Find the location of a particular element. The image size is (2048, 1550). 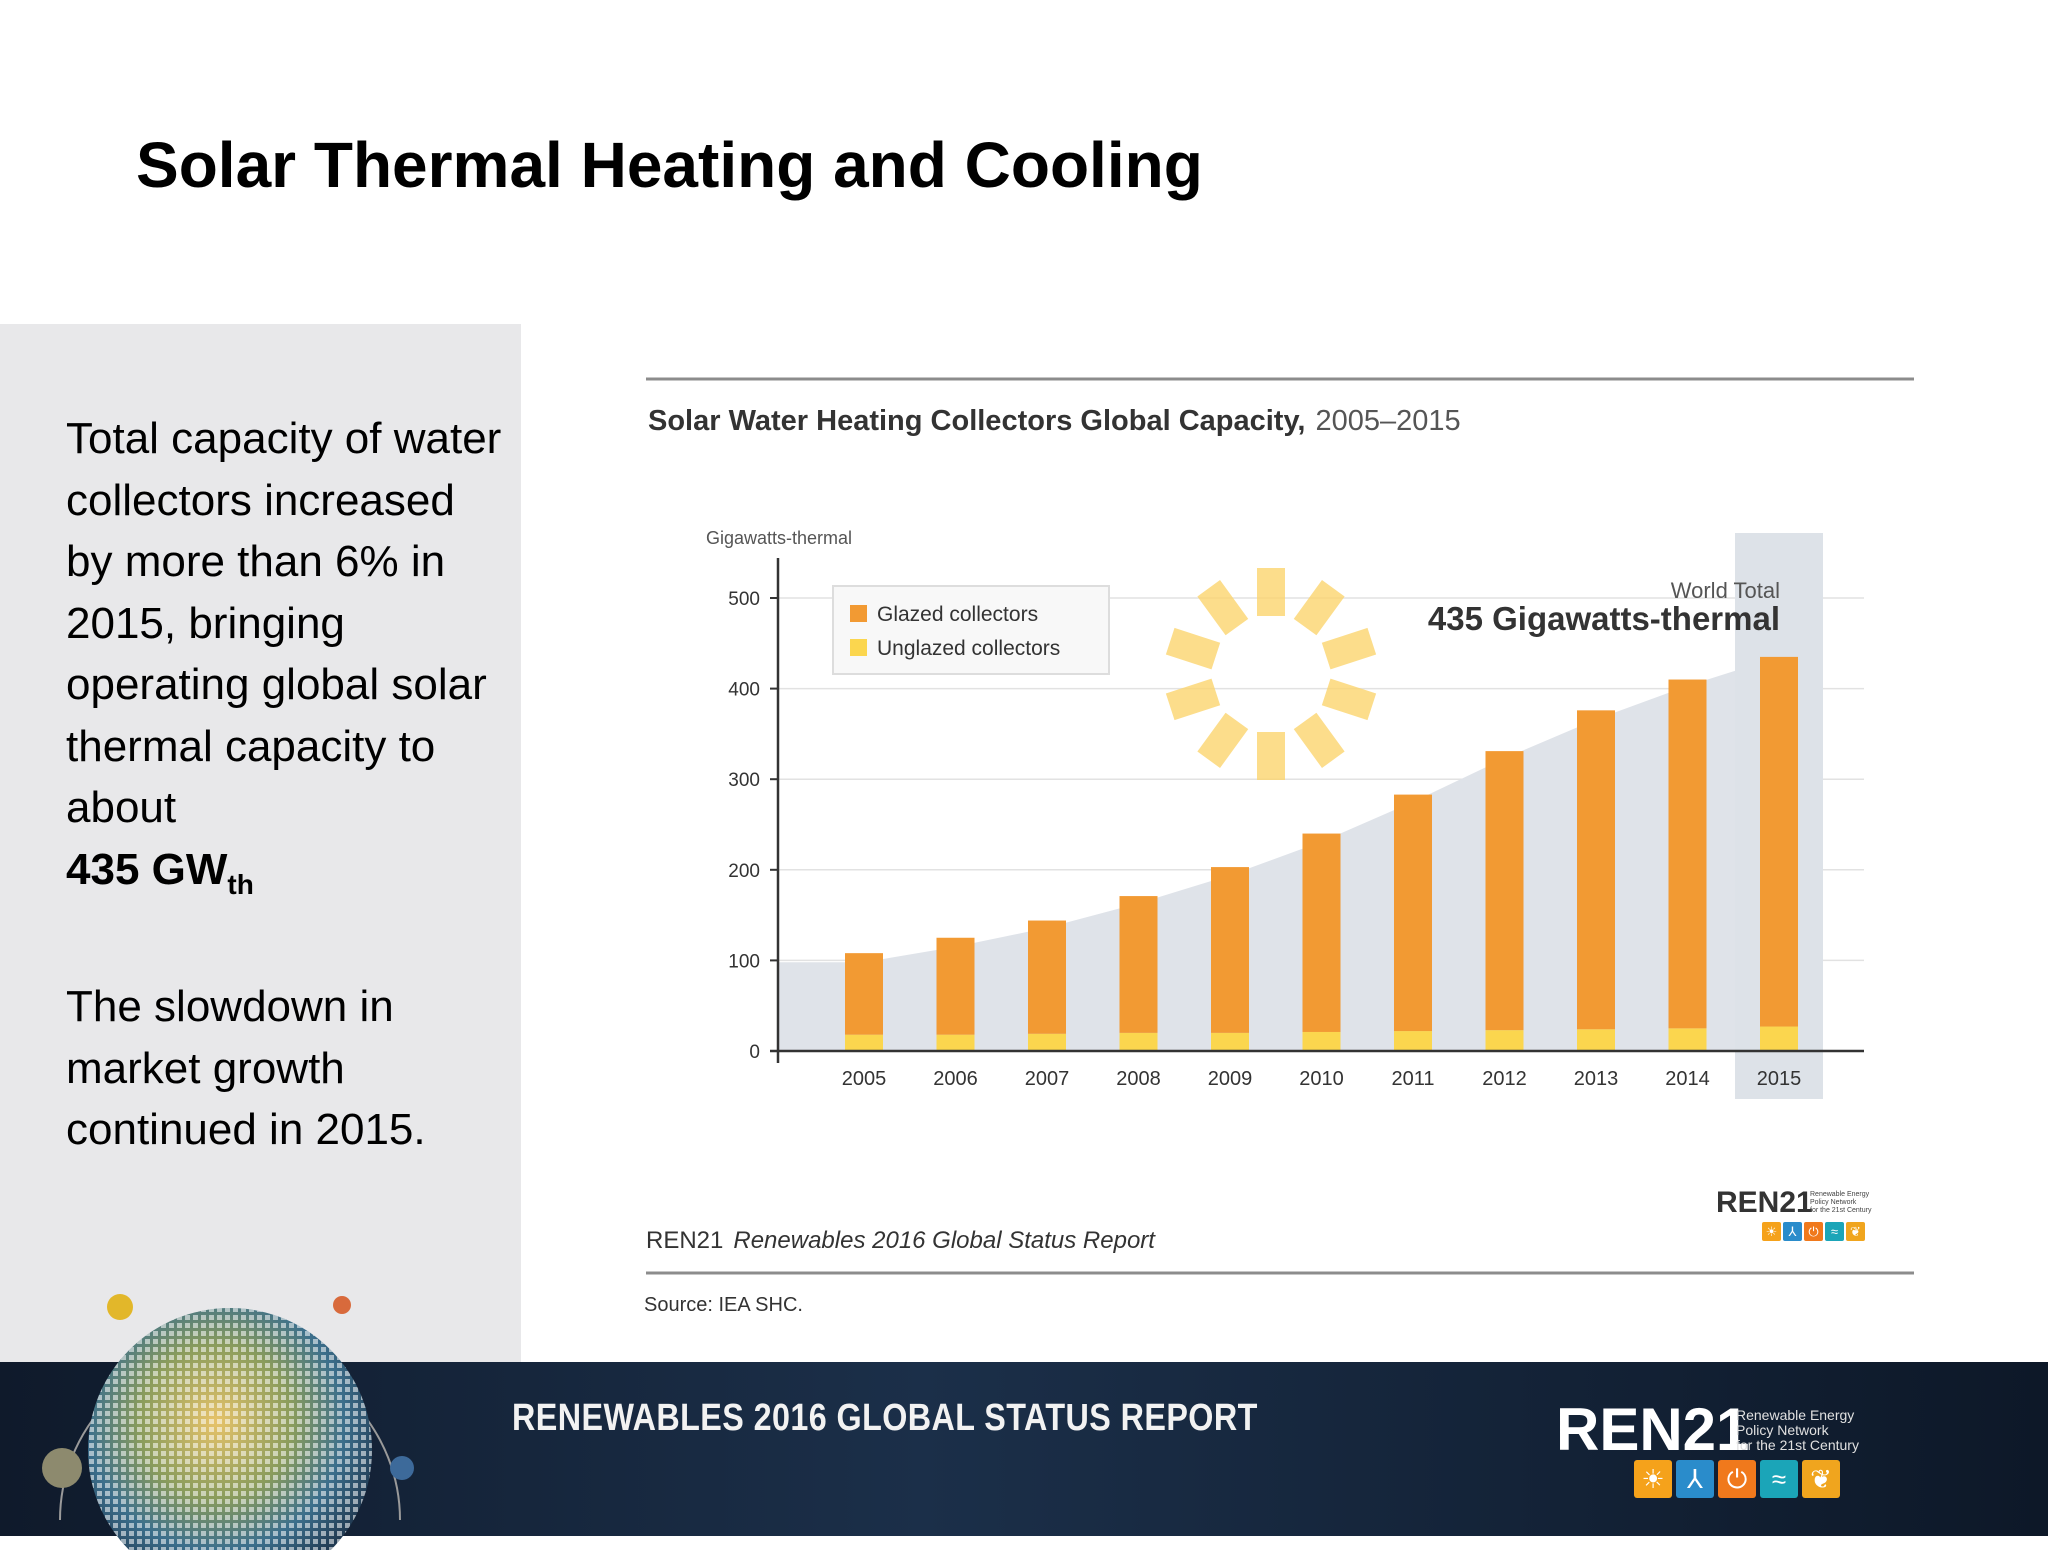

logo-small-icons: ☀ ⅄ ⏻ ≈ ❦ is located at coordinates (1813, 1231).